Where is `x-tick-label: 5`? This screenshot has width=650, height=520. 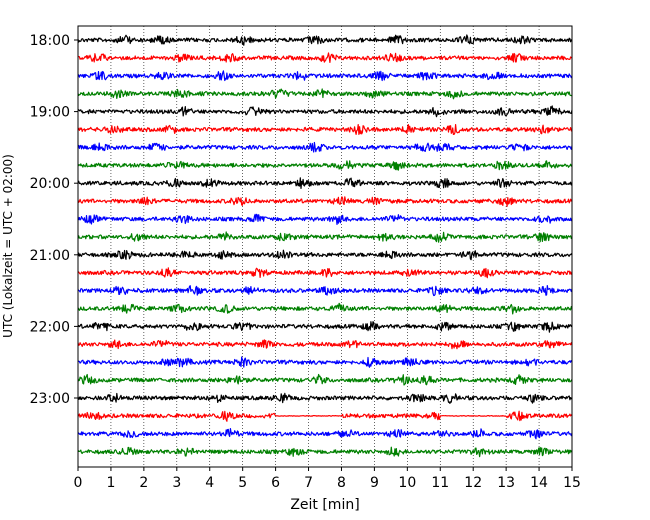
x-tick-label: 5 is located at coordinates (242, 483).